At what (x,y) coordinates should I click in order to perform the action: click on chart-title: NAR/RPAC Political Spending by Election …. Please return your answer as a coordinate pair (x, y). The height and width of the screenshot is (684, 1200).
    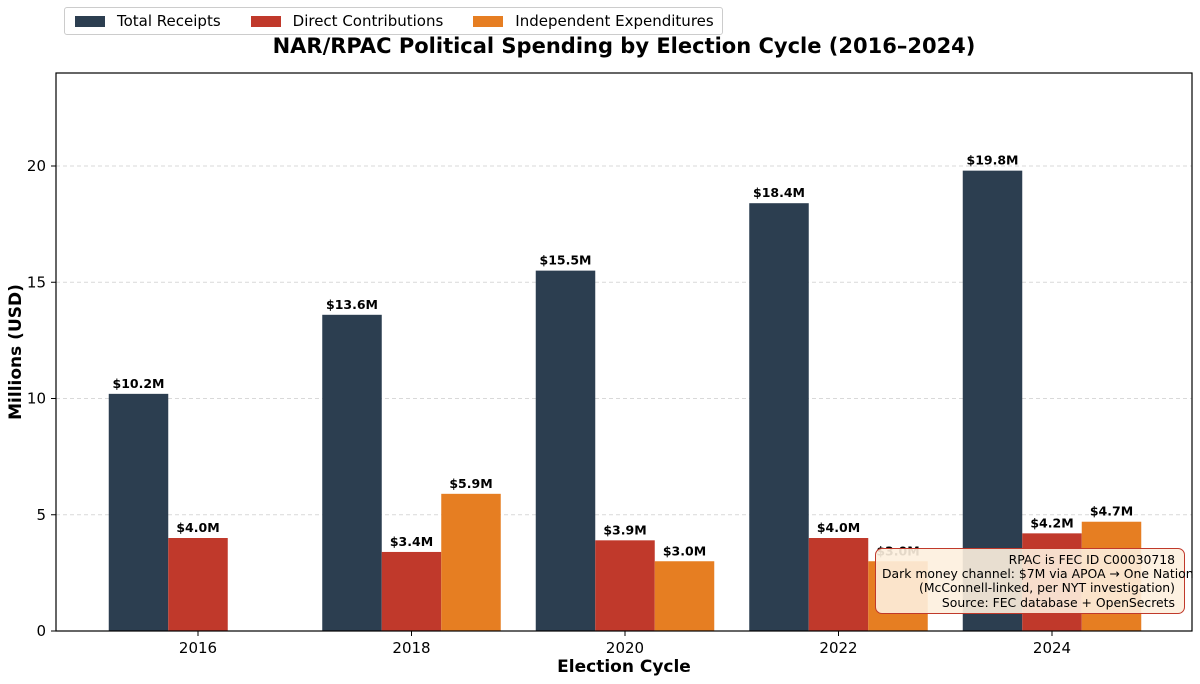
    Looking at the image, I should click on (624, 46).